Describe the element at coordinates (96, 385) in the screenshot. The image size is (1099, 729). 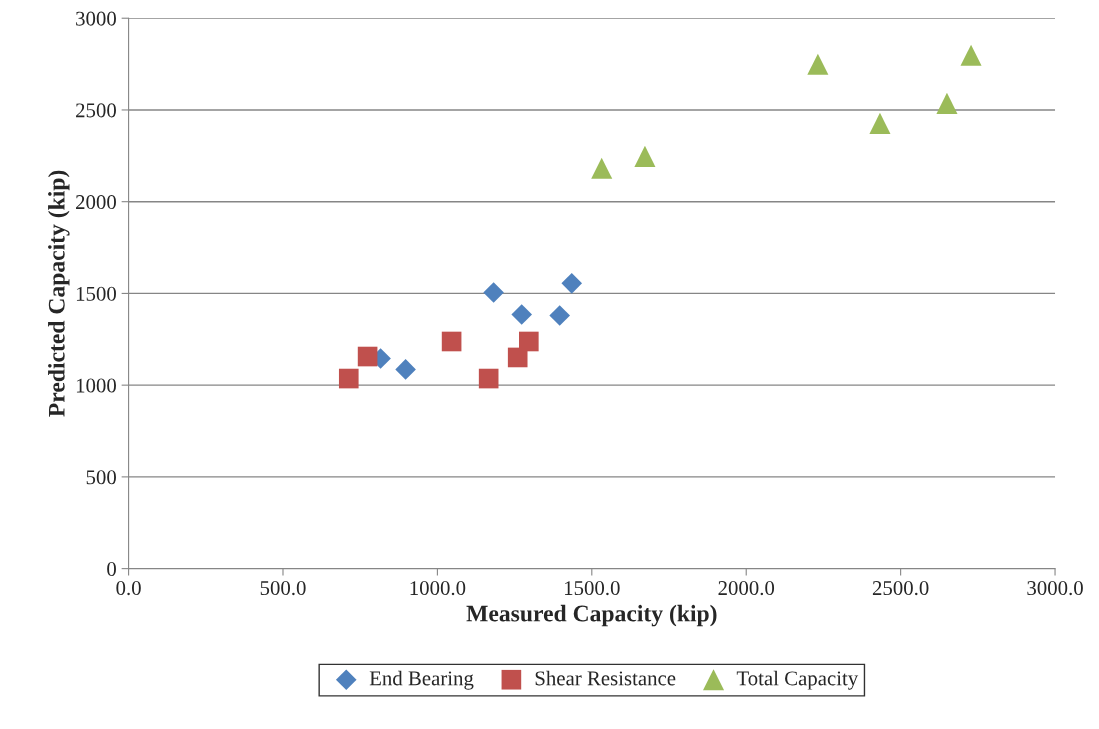
I see `y-tick-label: 1000` at that location.